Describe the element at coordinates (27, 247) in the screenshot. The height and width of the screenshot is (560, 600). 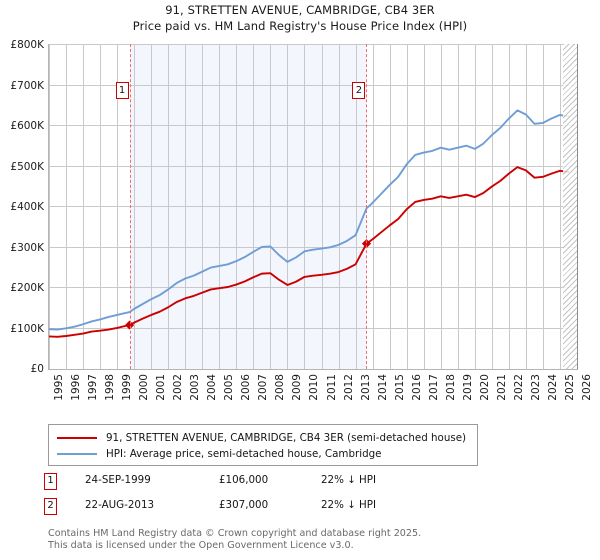
I see `y-tick-label: £300K` at that location.